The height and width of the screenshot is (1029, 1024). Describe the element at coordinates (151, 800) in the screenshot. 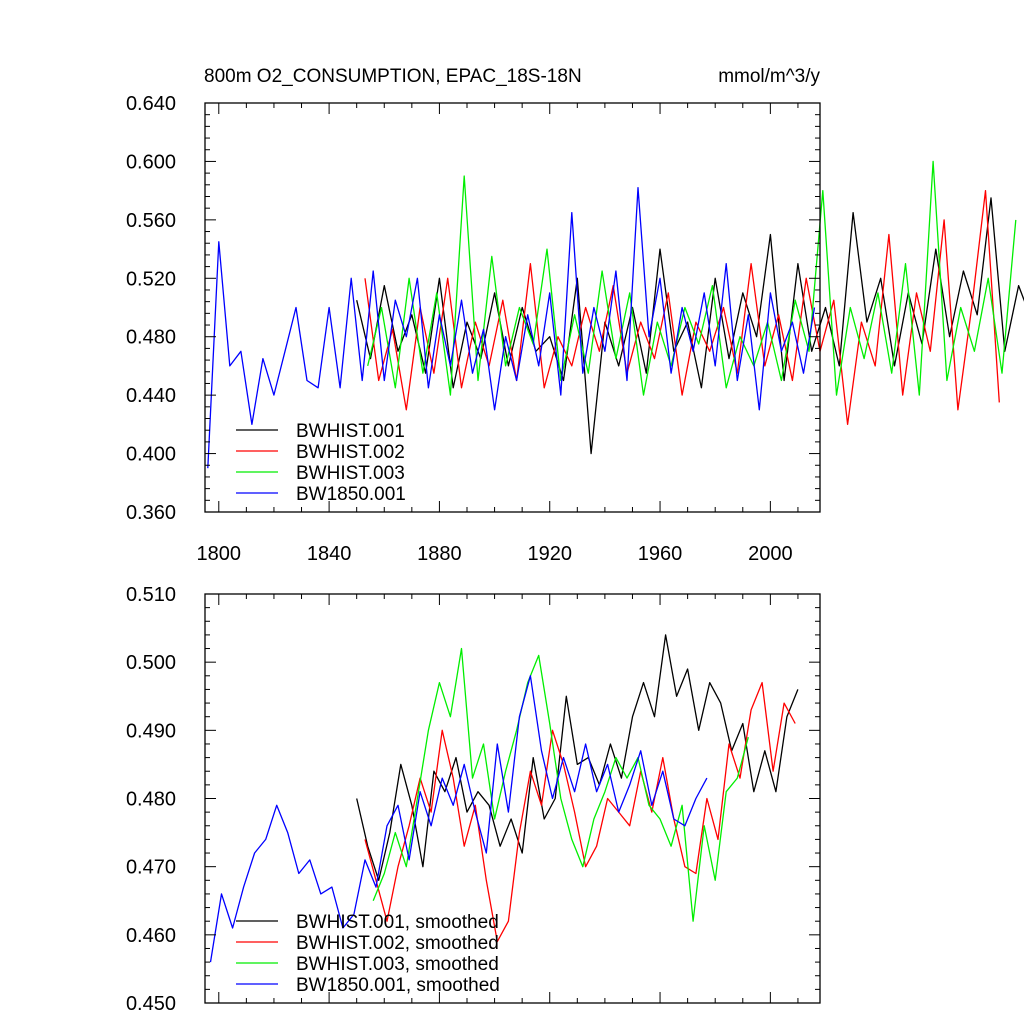

I see `bottom-ytick-label: 0.480` at that location.